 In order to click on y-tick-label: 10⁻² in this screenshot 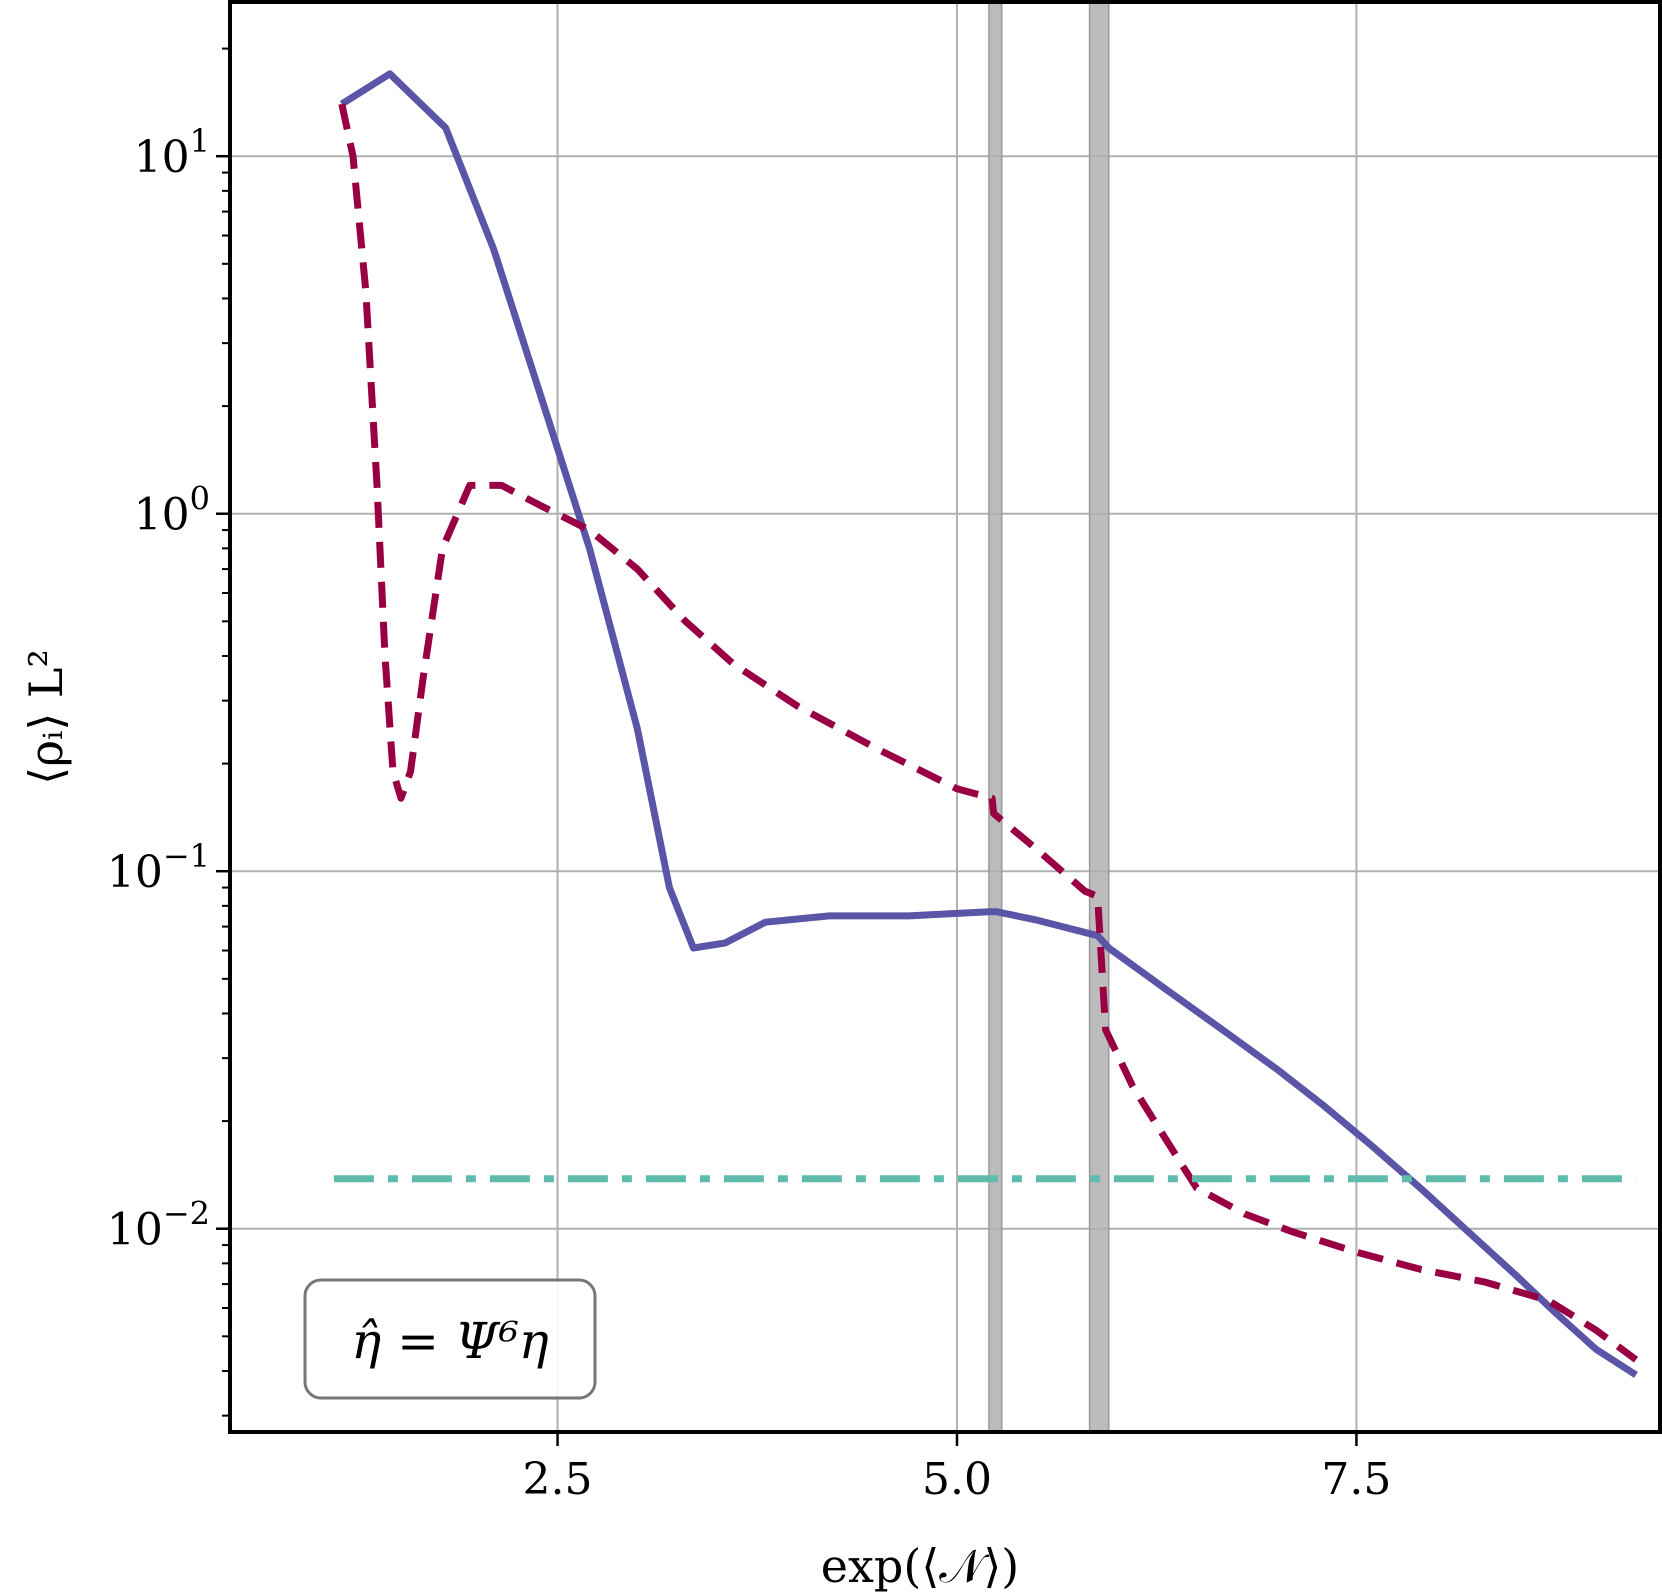, I will do `click(158, 1225)`.